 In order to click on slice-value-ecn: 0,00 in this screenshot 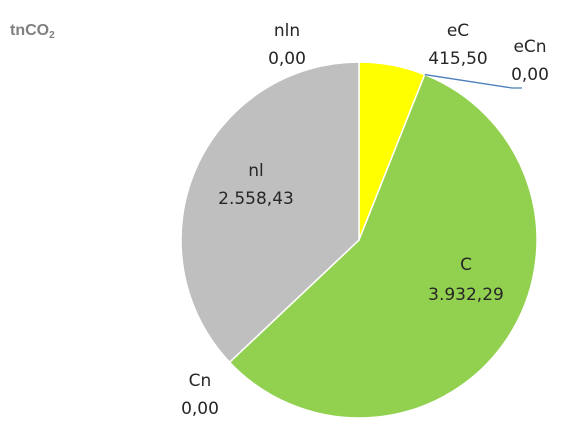, I will do `click(530, 75)`.